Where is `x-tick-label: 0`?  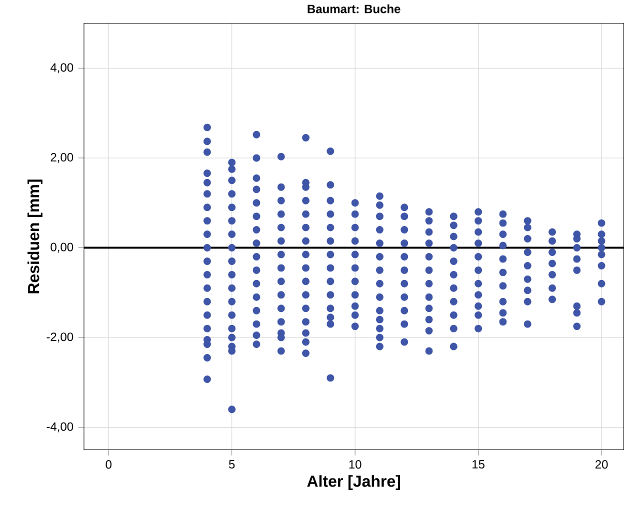 x-tick-label: 0 is located at coordinates (109, 464).